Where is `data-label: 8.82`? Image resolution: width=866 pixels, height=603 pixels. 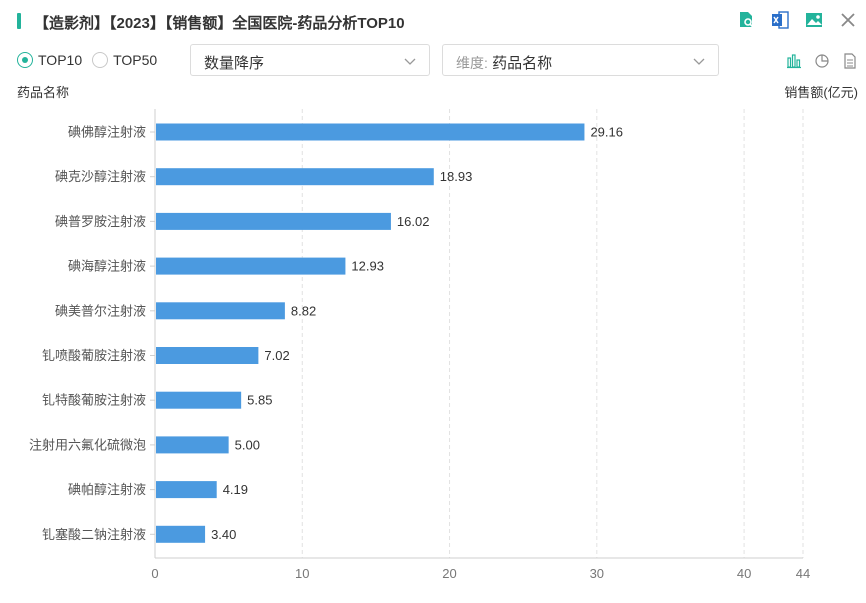
data-label: 8.82 is located at coordinates (303, 310).